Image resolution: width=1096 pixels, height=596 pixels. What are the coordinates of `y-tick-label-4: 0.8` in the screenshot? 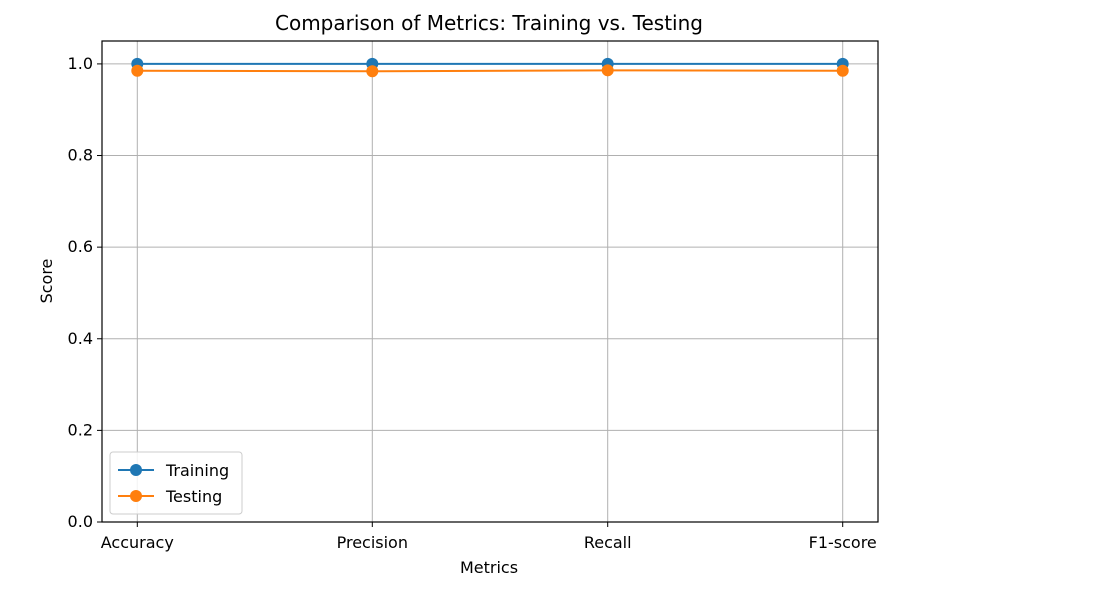 It's located at (80, 155).